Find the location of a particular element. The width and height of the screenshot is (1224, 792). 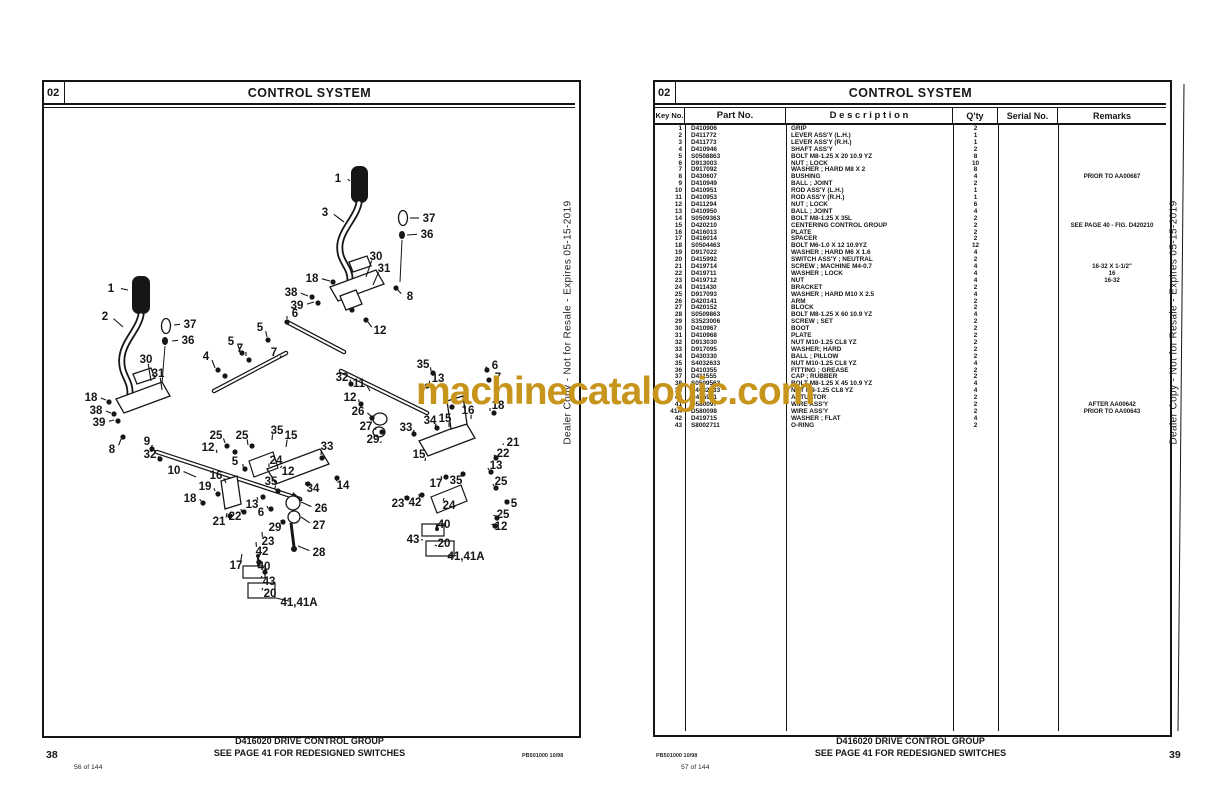

table-row: 10 D410951 ROD ASS'Y (L.H.) 1 is located at coordinates (910, 191).